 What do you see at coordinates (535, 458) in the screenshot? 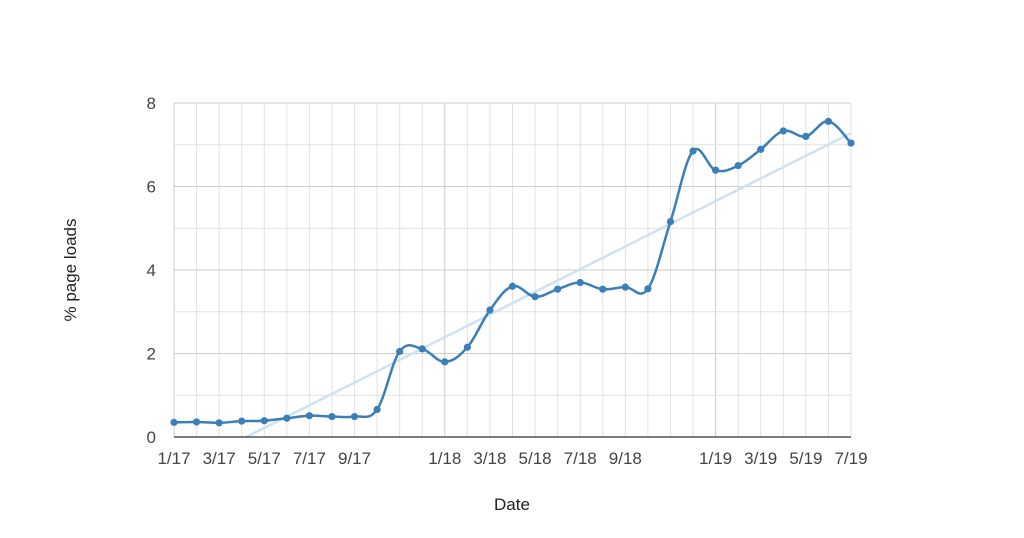
I see `x-tick-label: 5/18` at bounding box center [535, 458].